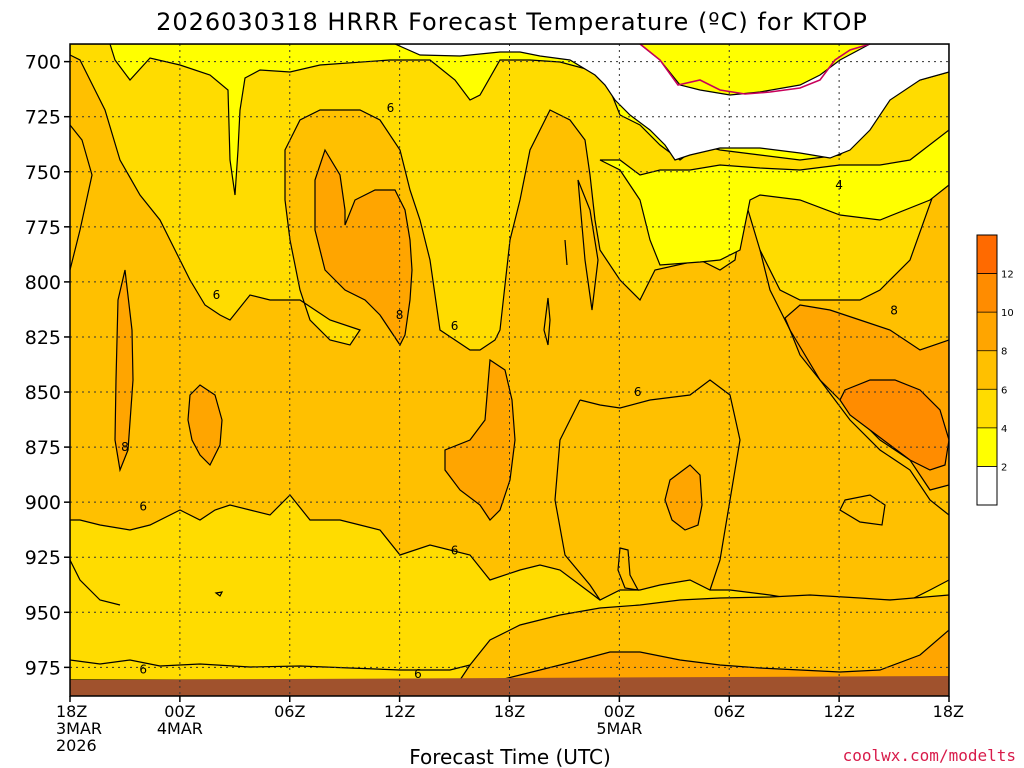 The width and height of the screenshot is (1024, 768). Describe the element at coordinates (480, 439) in the screenshot. I see `fill-8to10-c` at that location.